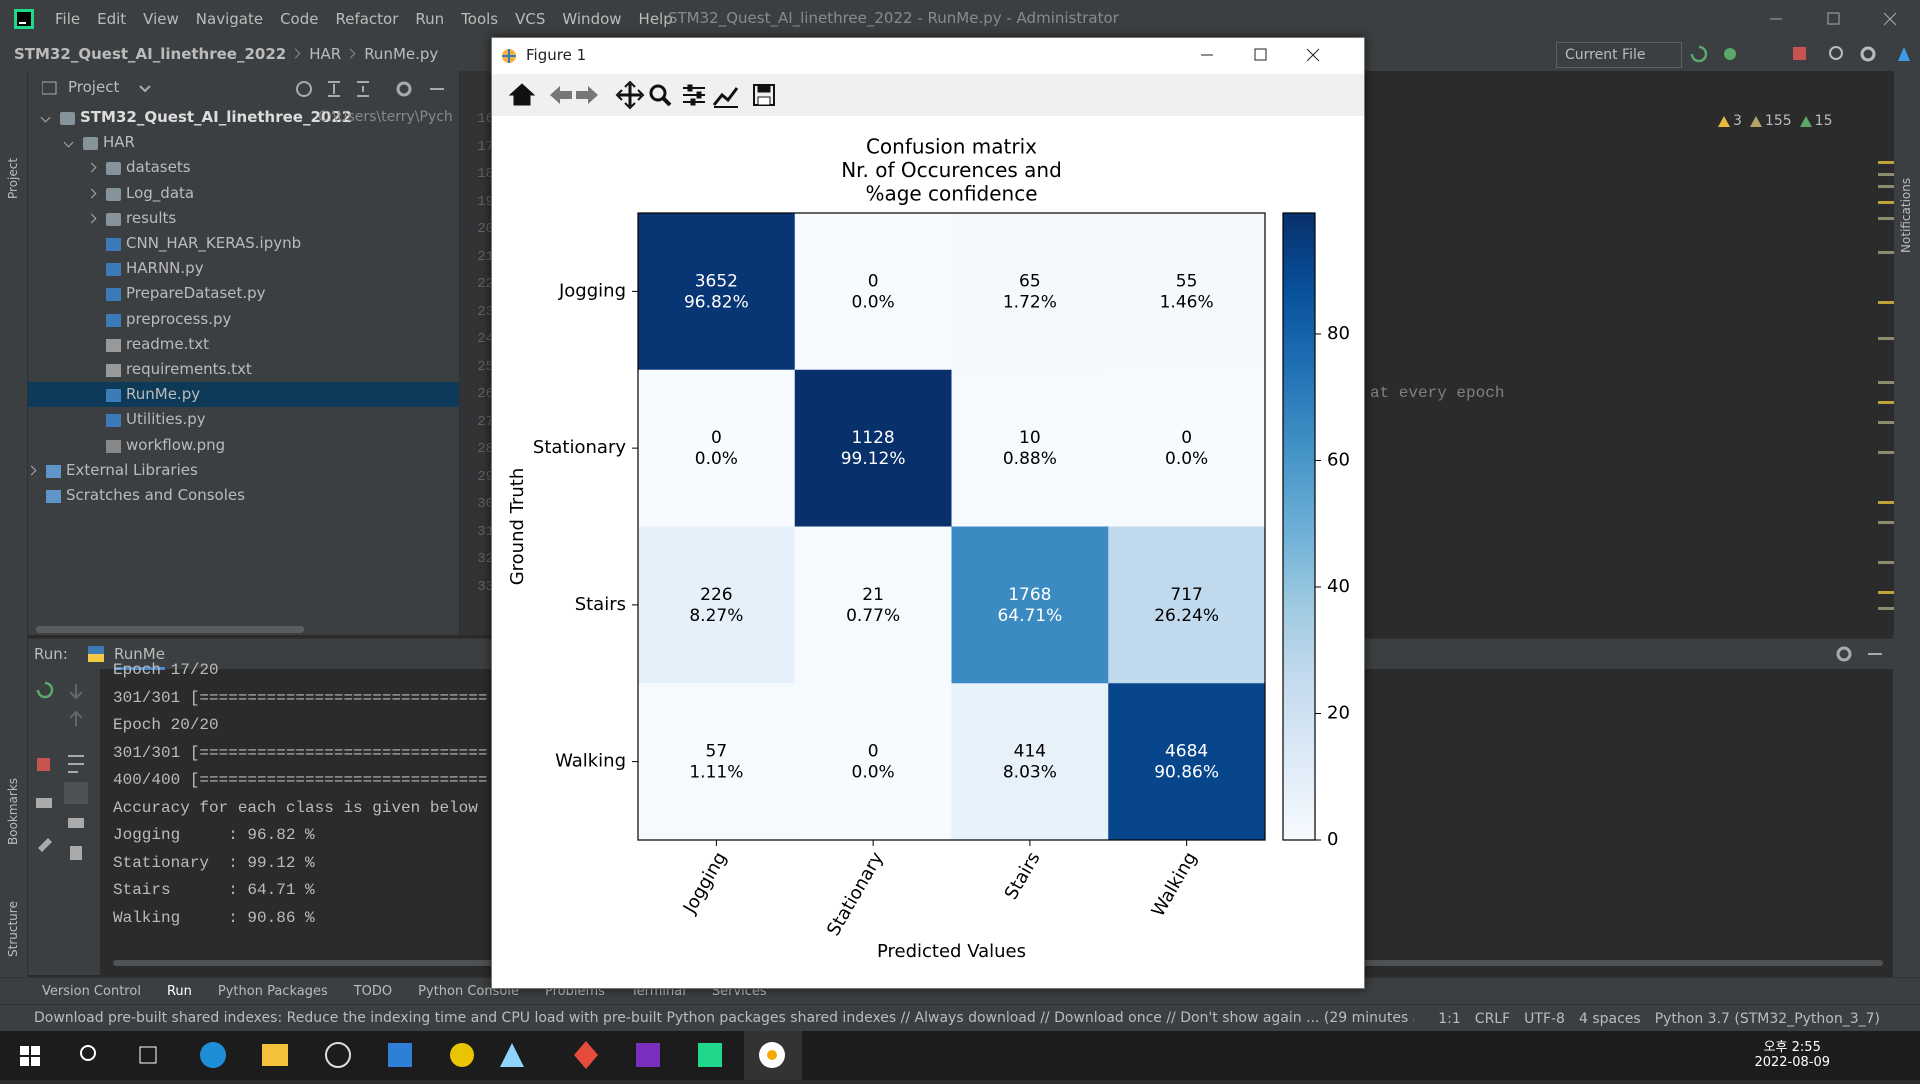 The image size is (1920, 1084). What do you see at coordinates (1840, 19) in the screenshot?
I see `window-controls` at bounding box center [1840, 19].